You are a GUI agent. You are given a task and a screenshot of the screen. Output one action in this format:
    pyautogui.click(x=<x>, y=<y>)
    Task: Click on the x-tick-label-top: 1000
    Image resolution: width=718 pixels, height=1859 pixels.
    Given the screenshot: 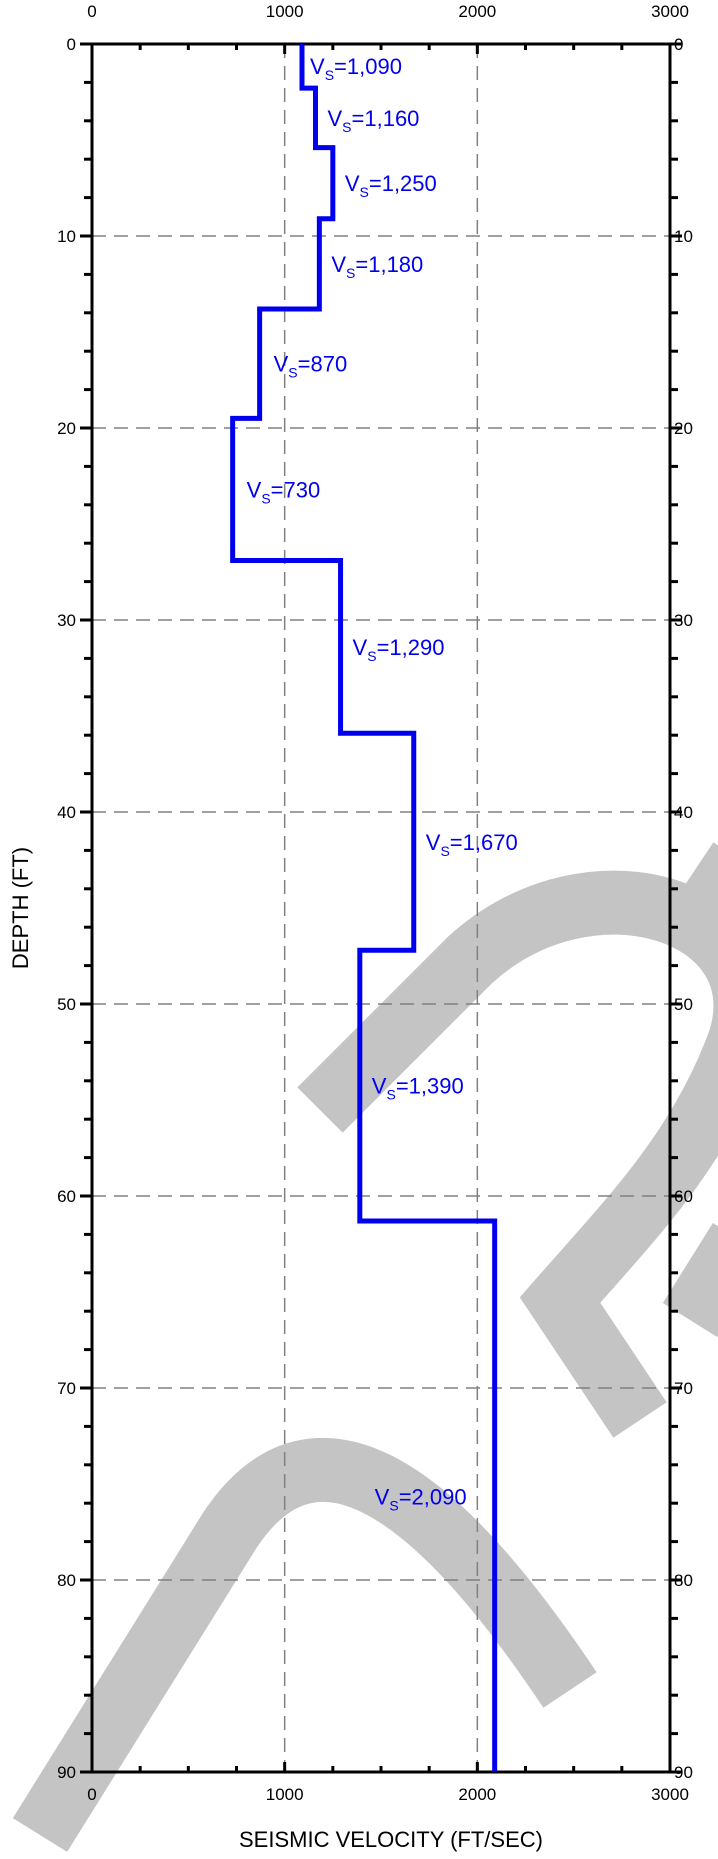 What is the action you would take?
    pyautogui.click(x=285, y=11)
    